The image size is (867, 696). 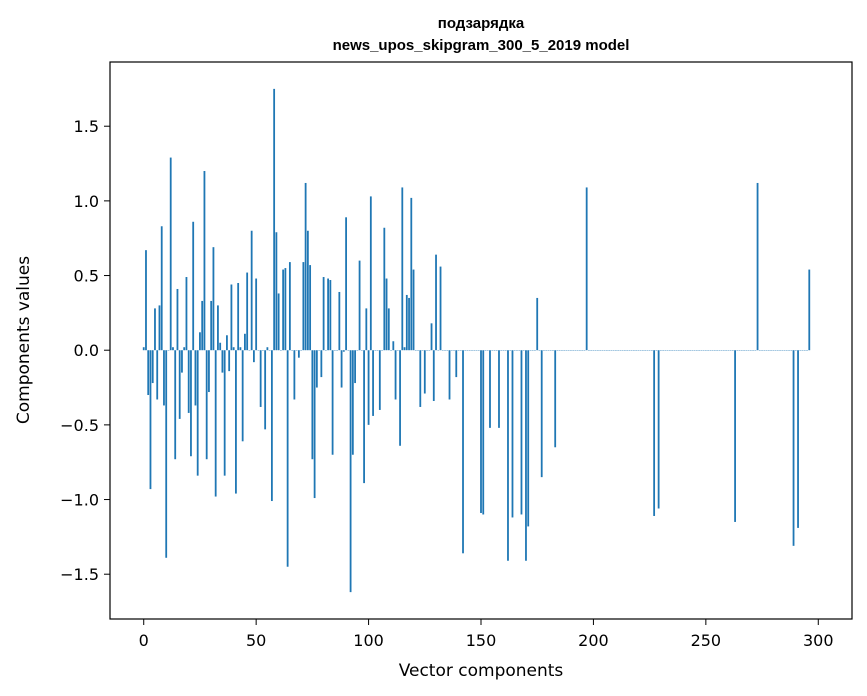 What do you see at coordinates (86, 201) in the screenshot?
I see `y-tick-label: 1.0` at bounding box center [86, 201].